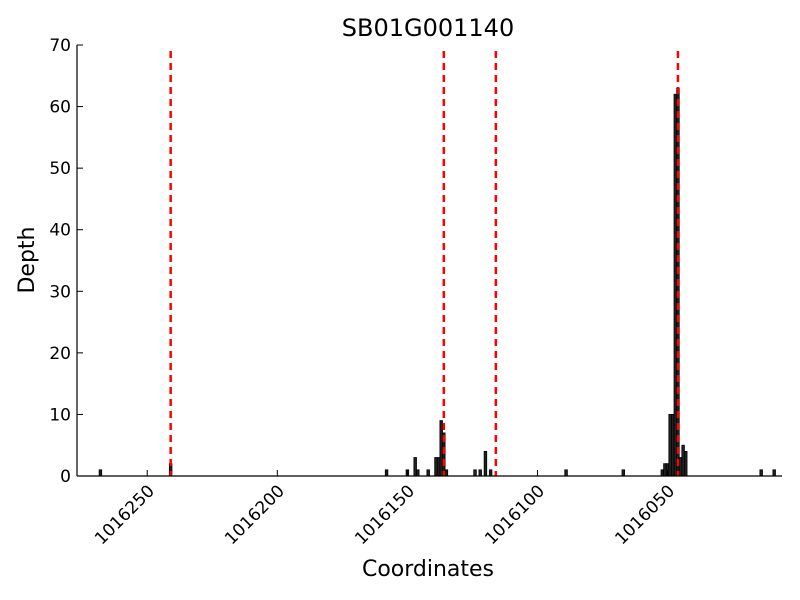 The width and height of the screenshot is (800, 600). I want to click on y-tick-label: 70, so click(60, 46).